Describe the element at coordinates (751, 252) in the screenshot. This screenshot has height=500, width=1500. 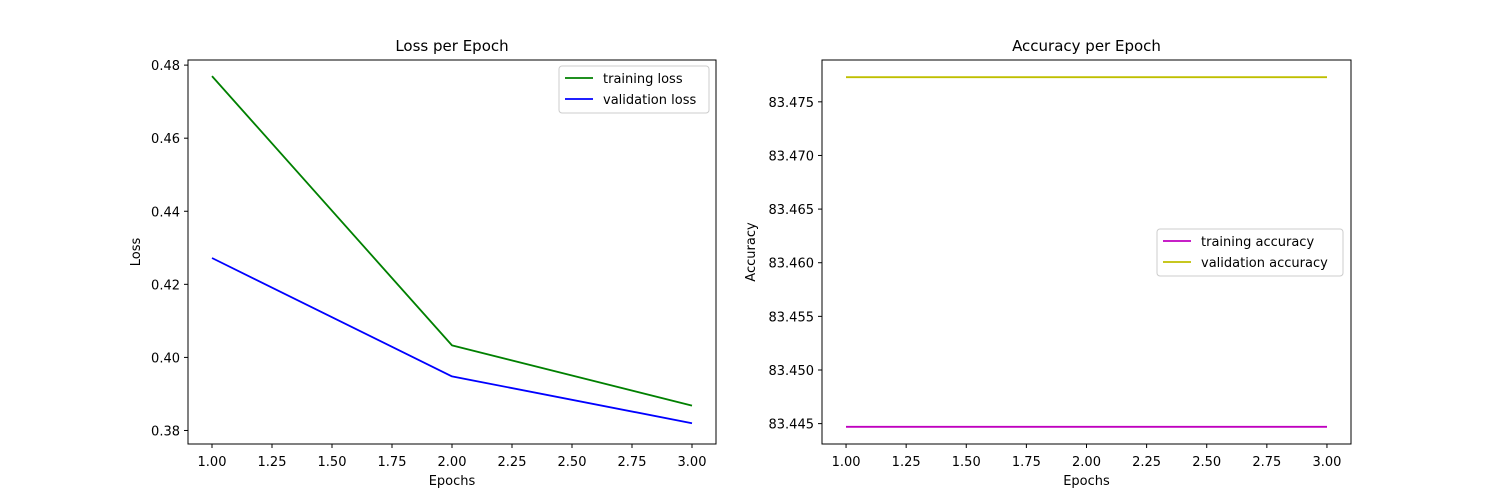
I see `y-axis-label: Accuracy` at that location.